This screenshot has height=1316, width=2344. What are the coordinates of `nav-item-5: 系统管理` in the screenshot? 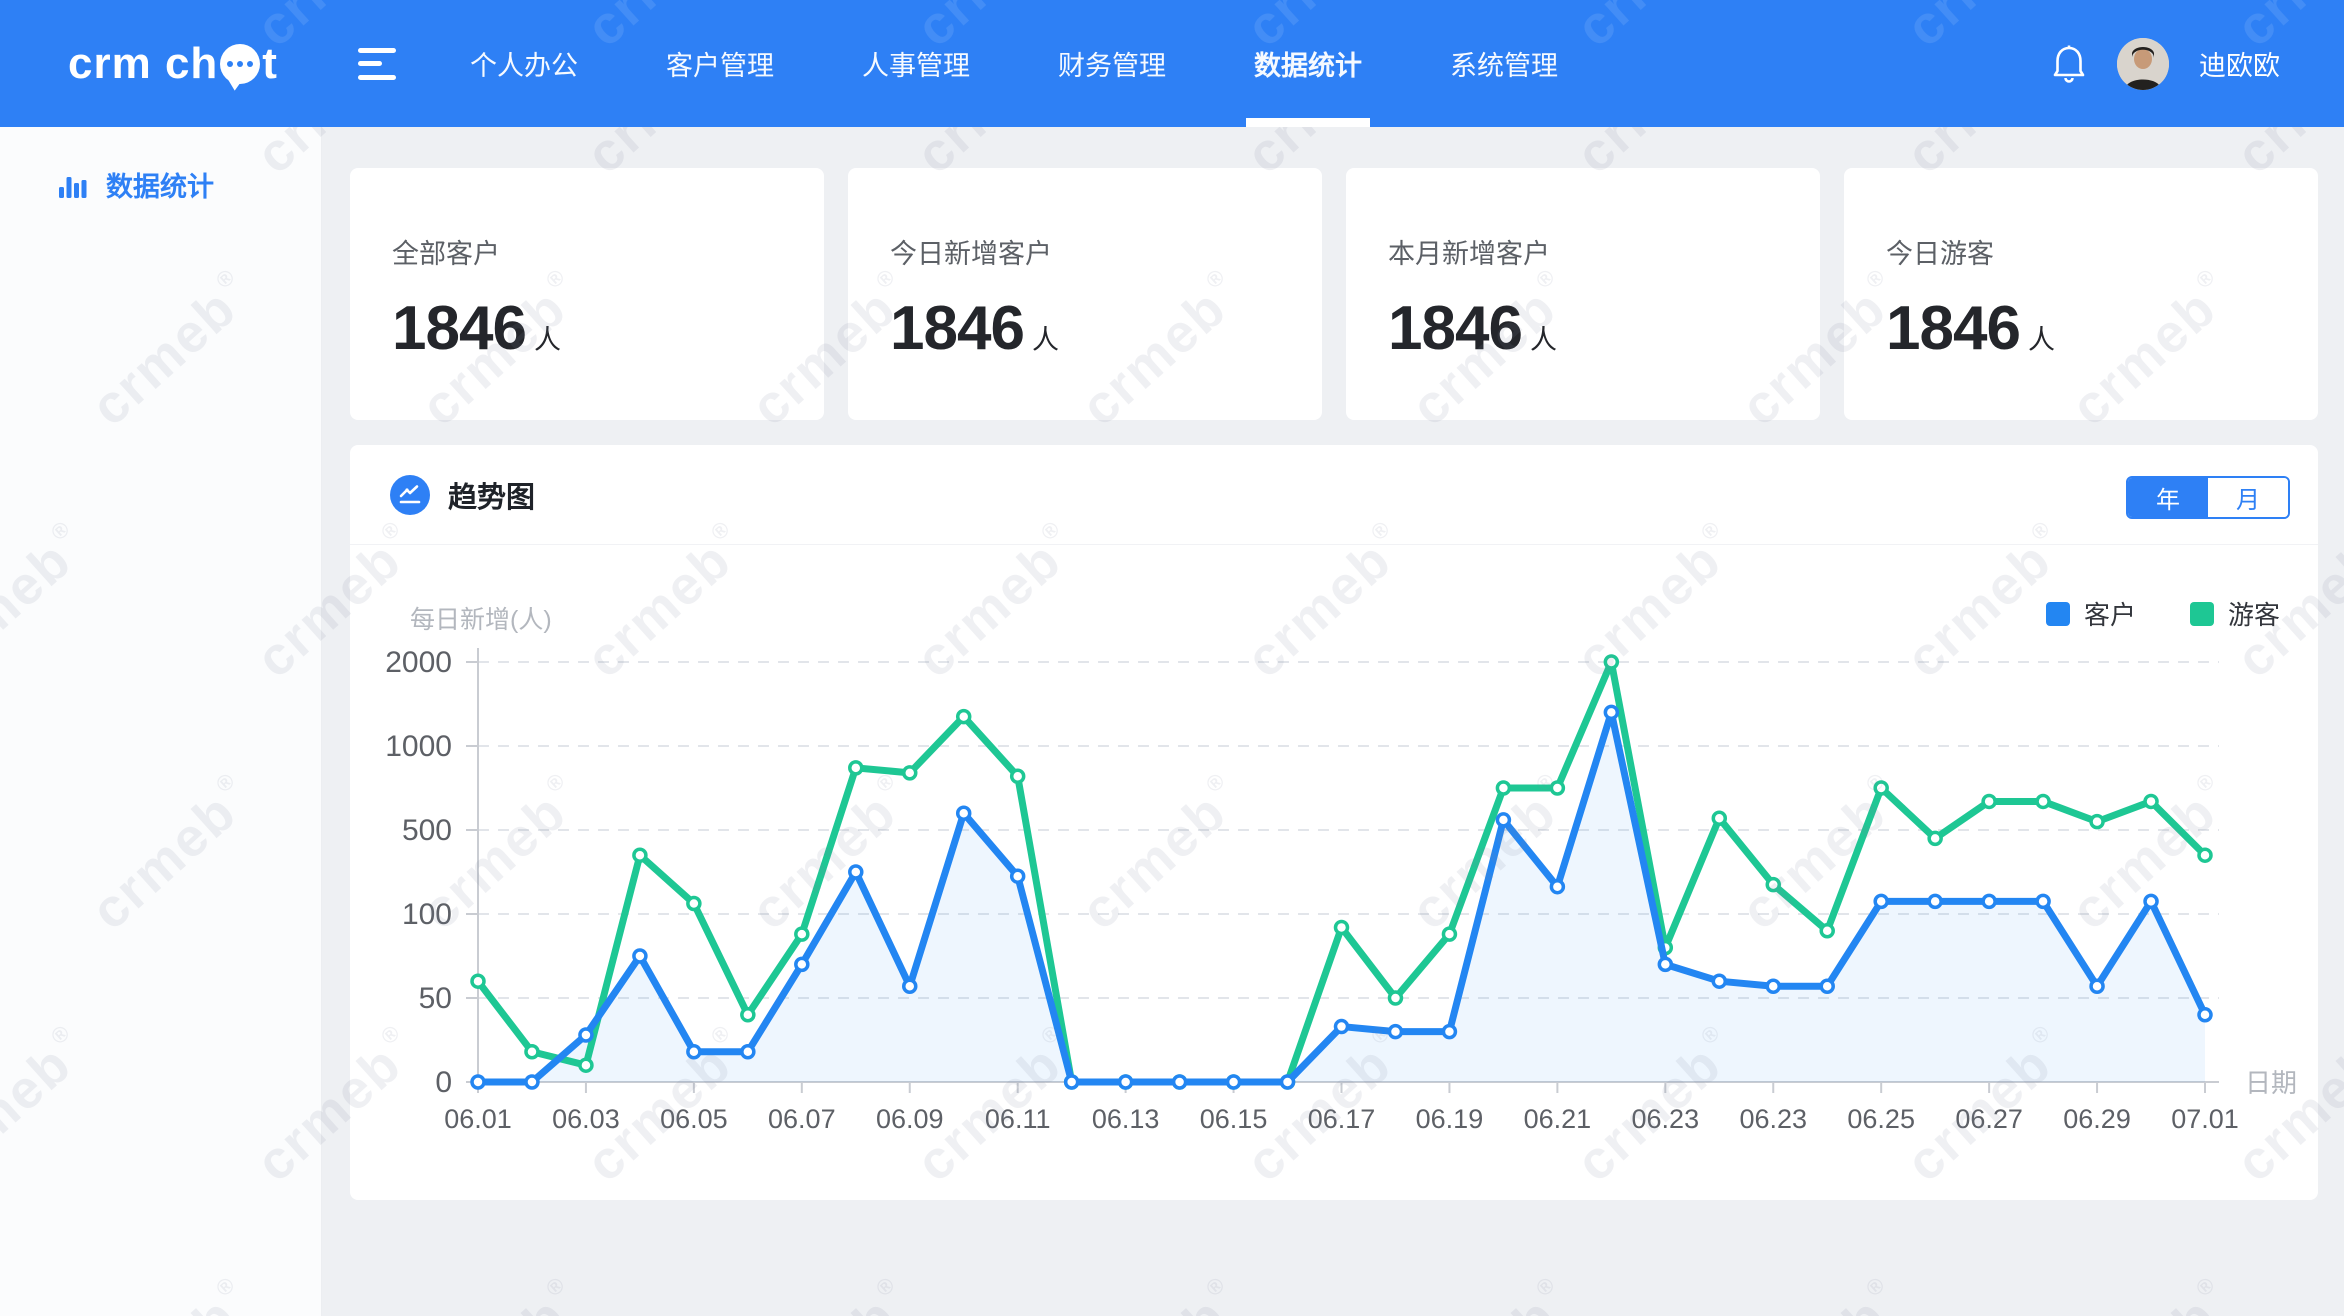 It's located at (1503, 66).